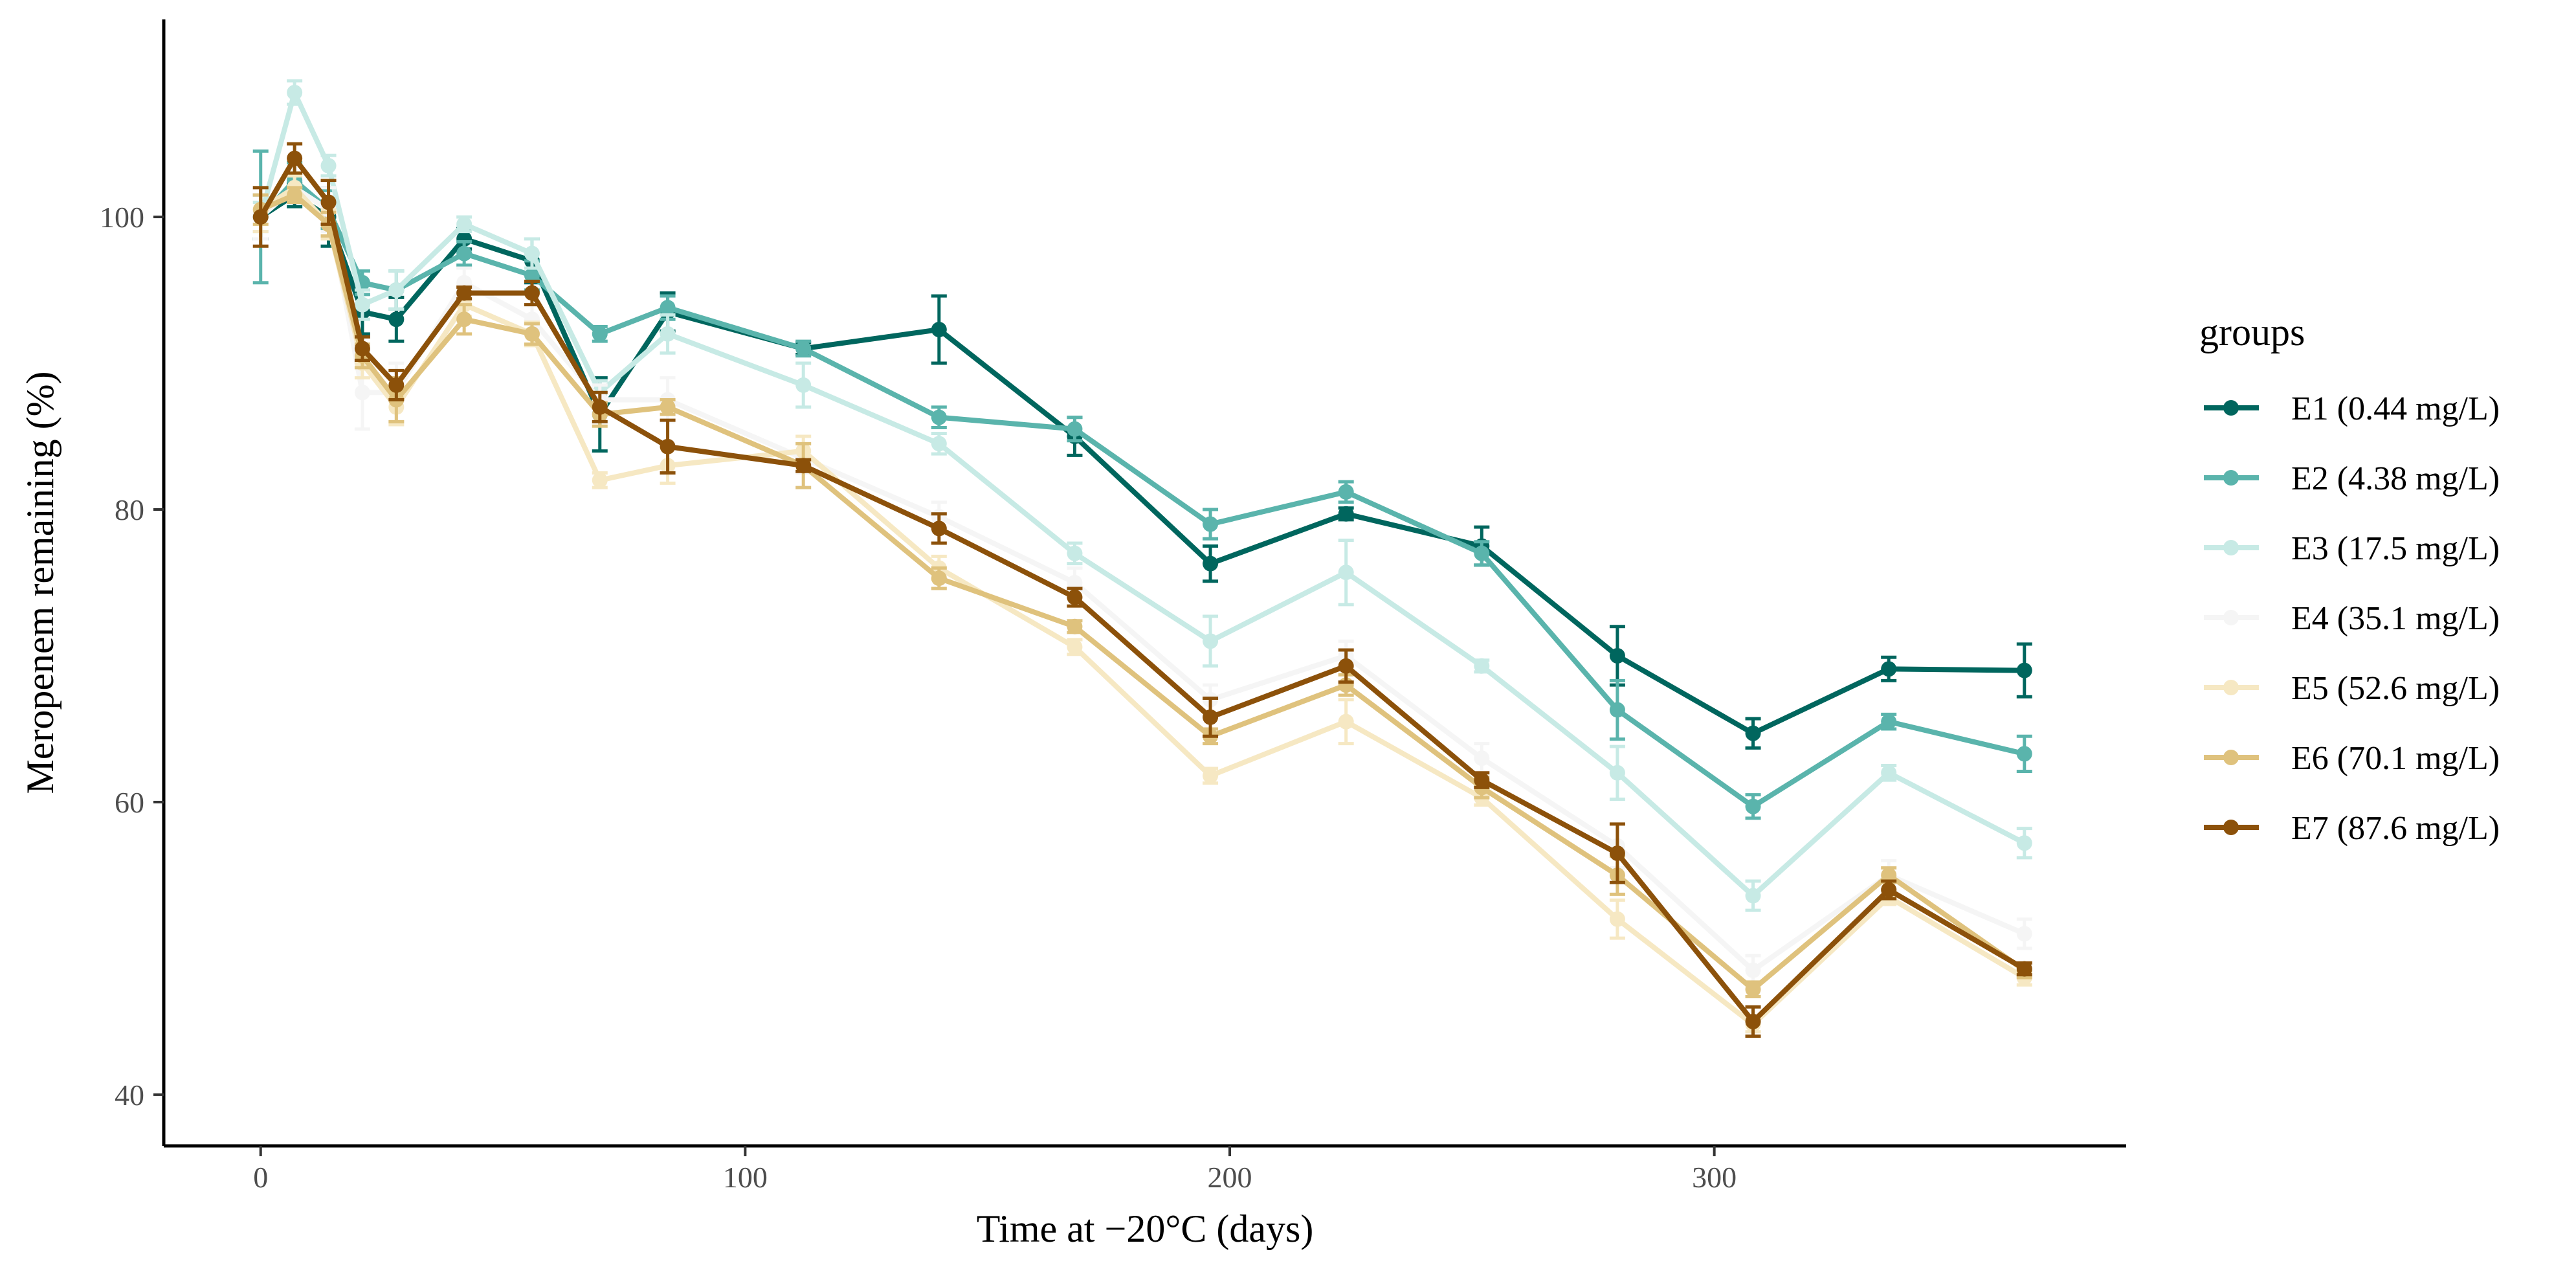  Describe the element at coordinates (2395, 688) in the screenshot. I see `legend-label: E5 (52.6 mg/L)` at that location.